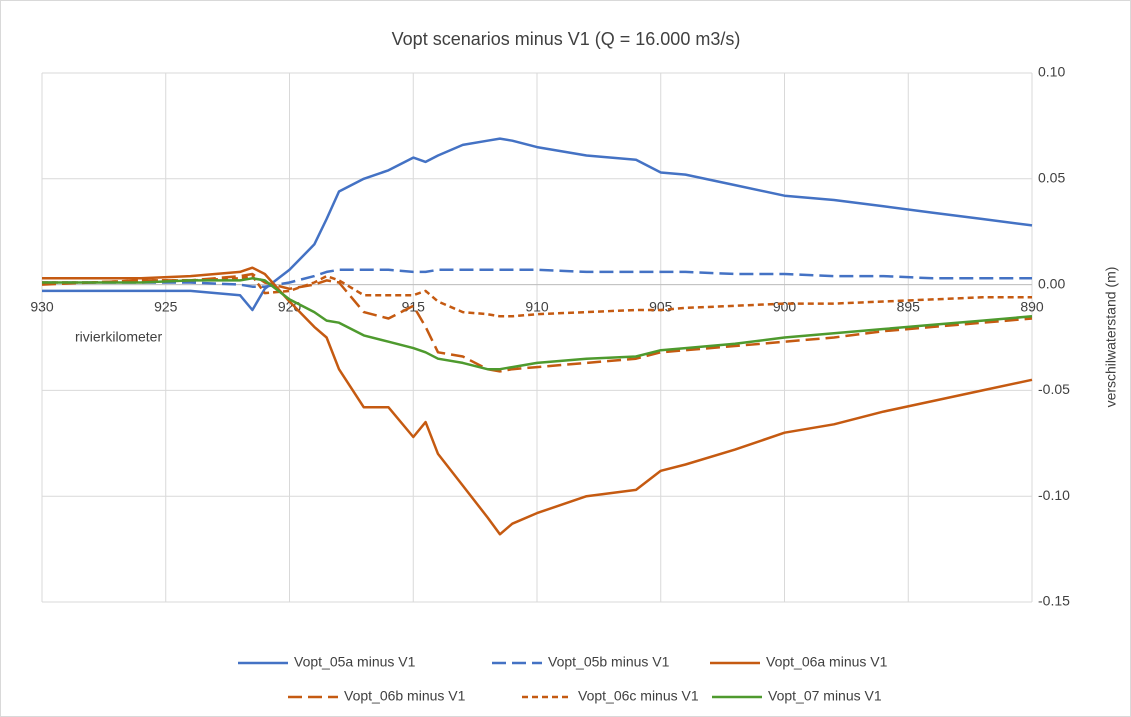 This screenshot has height=717, width=1131. I want to click on y-tick-label: 0.10, so click(1051, 72).